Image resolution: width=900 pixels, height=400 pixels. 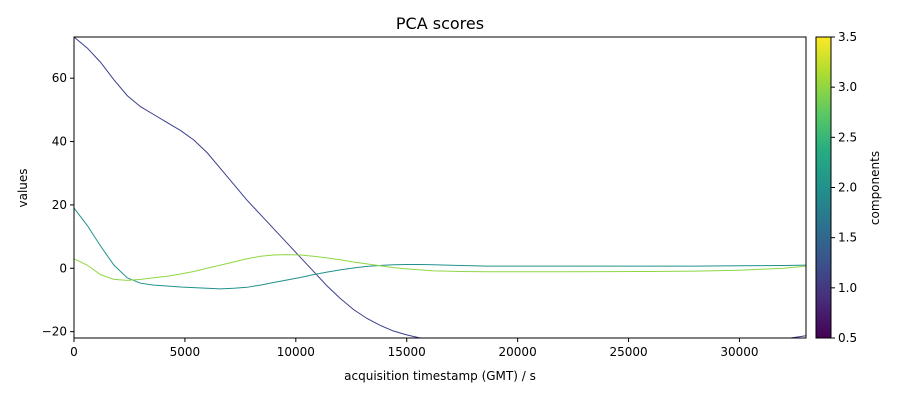 What do you see at coordinates (296, 352) in the screenshot?
I see `x-tick-label: 10000` at bounding box center [296, 352].